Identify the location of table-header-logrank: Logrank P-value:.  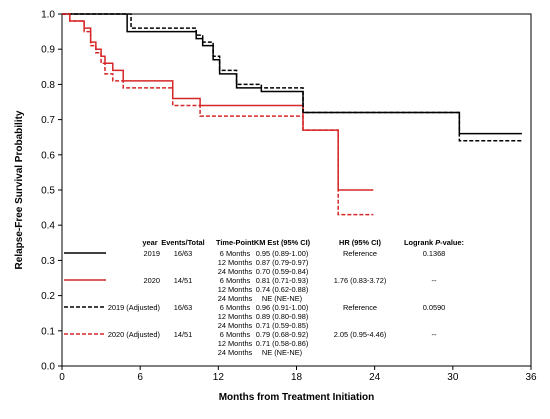
(434, 242).